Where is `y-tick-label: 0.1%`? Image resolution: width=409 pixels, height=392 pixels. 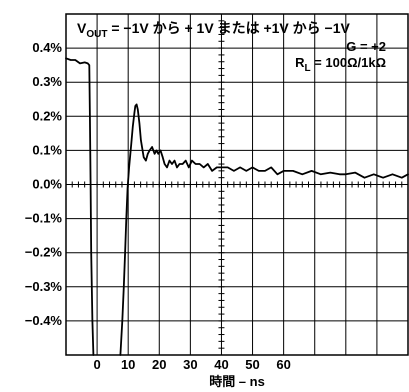
y-tick-label: 0.1% is located at coordinates (47, 149).